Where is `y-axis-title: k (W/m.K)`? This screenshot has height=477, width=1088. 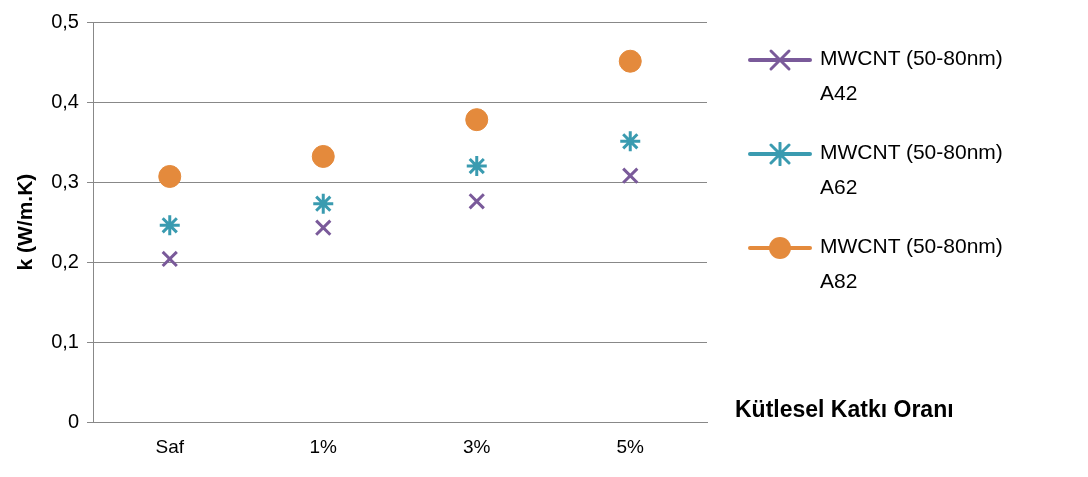
y-axis-title: k (W/m.K) is located at coordinates (25, 222).